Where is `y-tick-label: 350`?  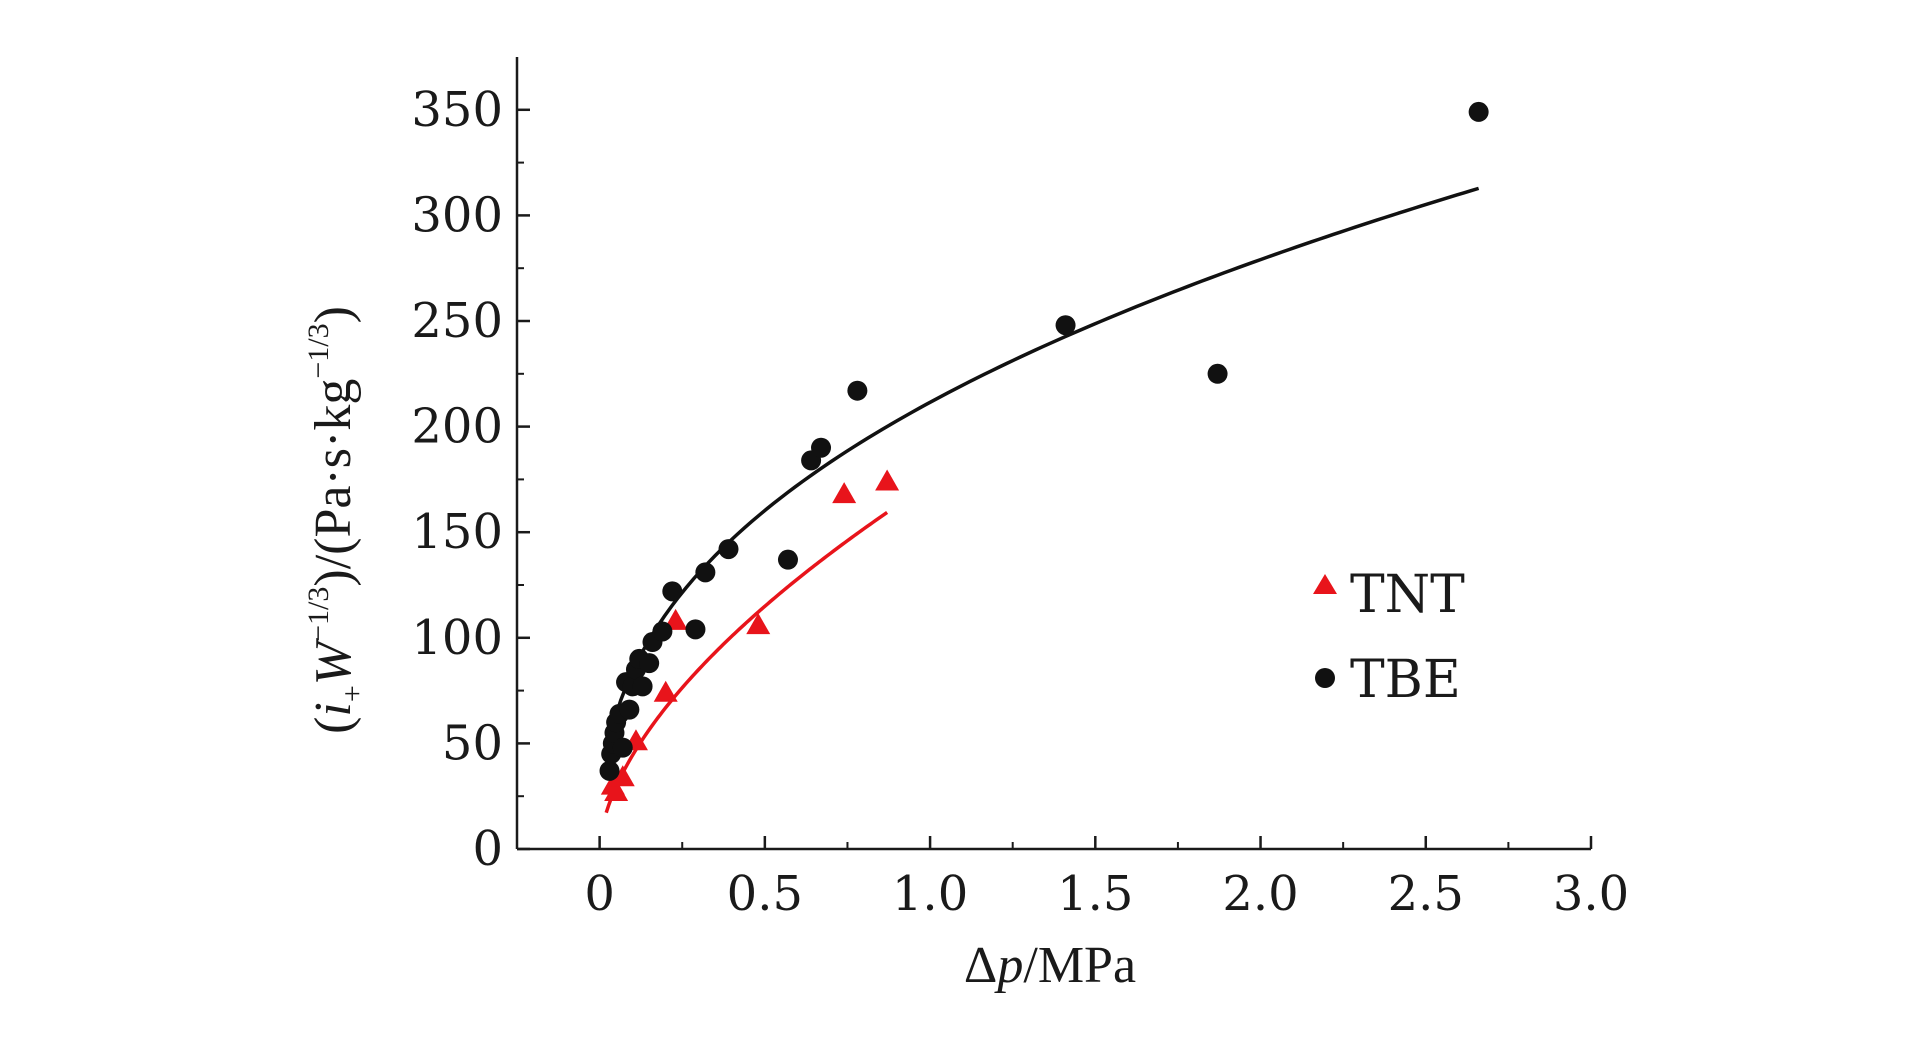
y-tick-label: 350 is located at coordinates (457, 110).